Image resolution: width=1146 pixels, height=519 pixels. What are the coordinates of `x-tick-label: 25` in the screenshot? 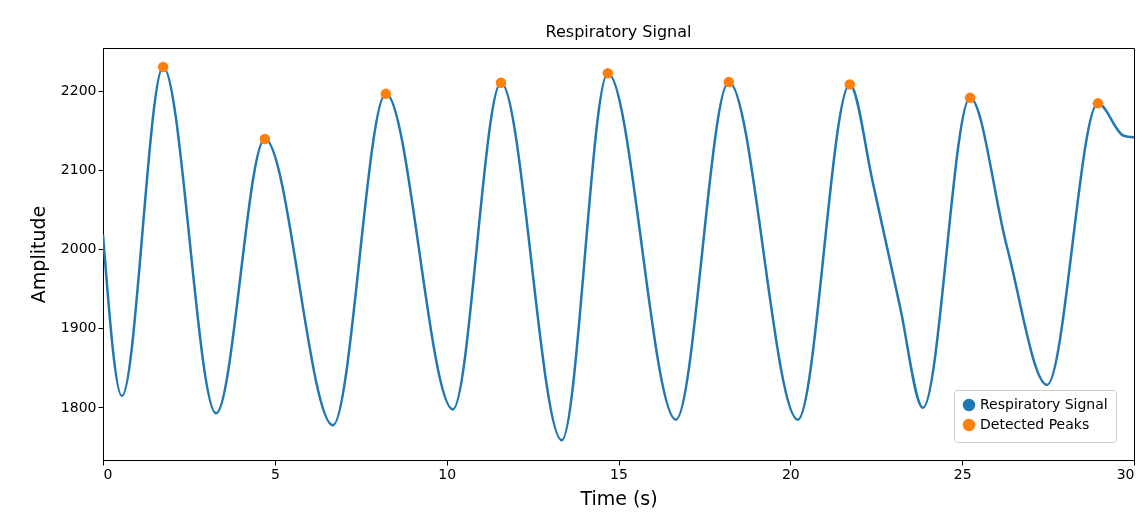 It's located at (962, 473).